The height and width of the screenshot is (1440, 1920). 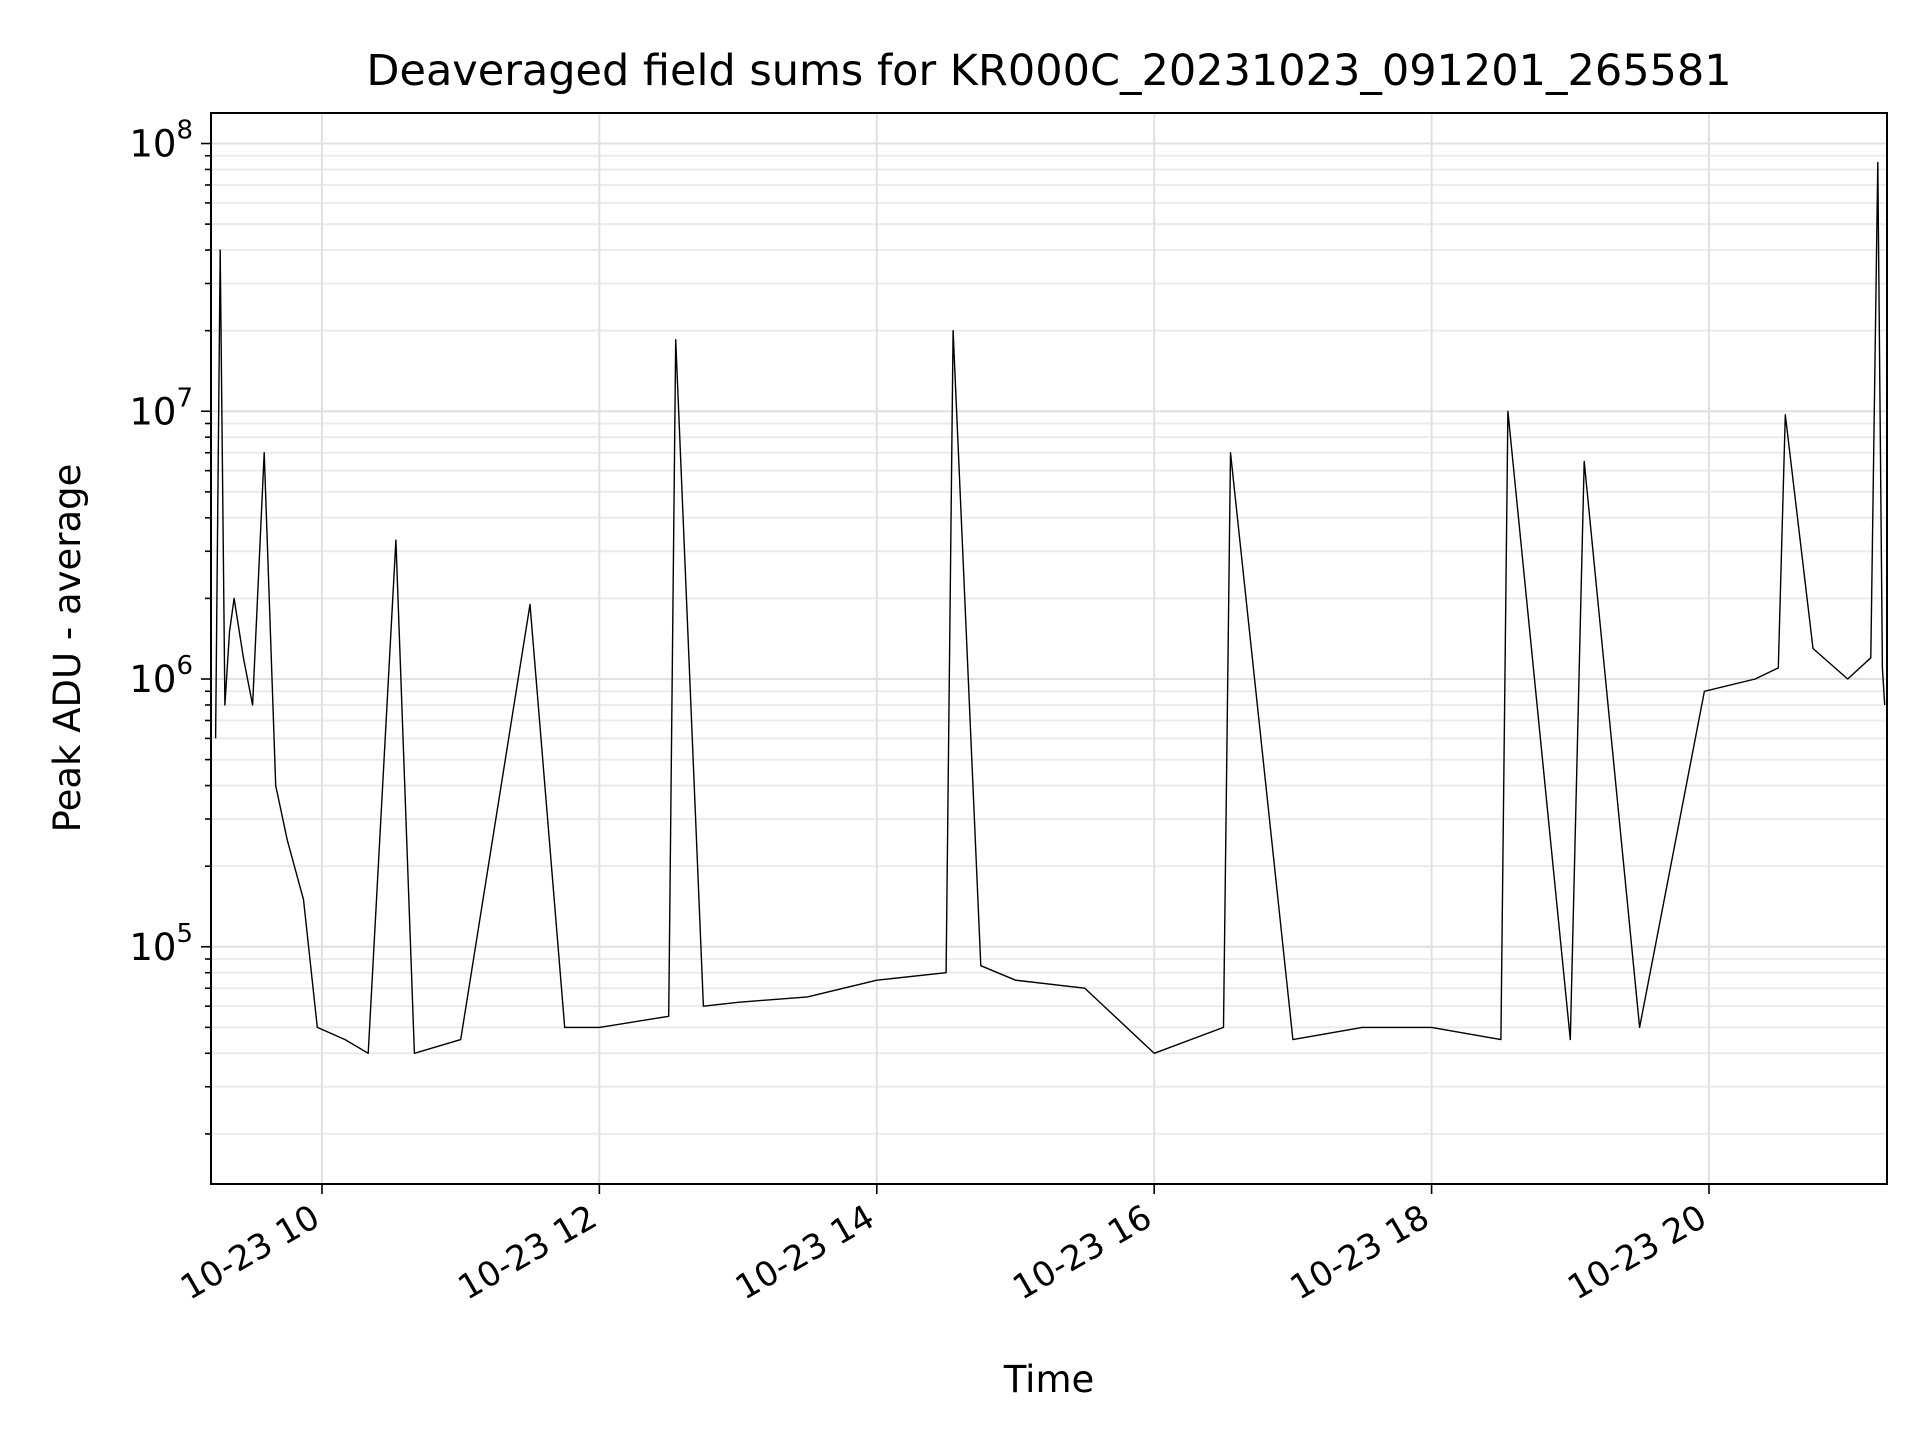 What do you see at coordinates (1049, 1379) in the screenshot?
I see `x-axis-label: Time` at bounding box center [1049, 1379].